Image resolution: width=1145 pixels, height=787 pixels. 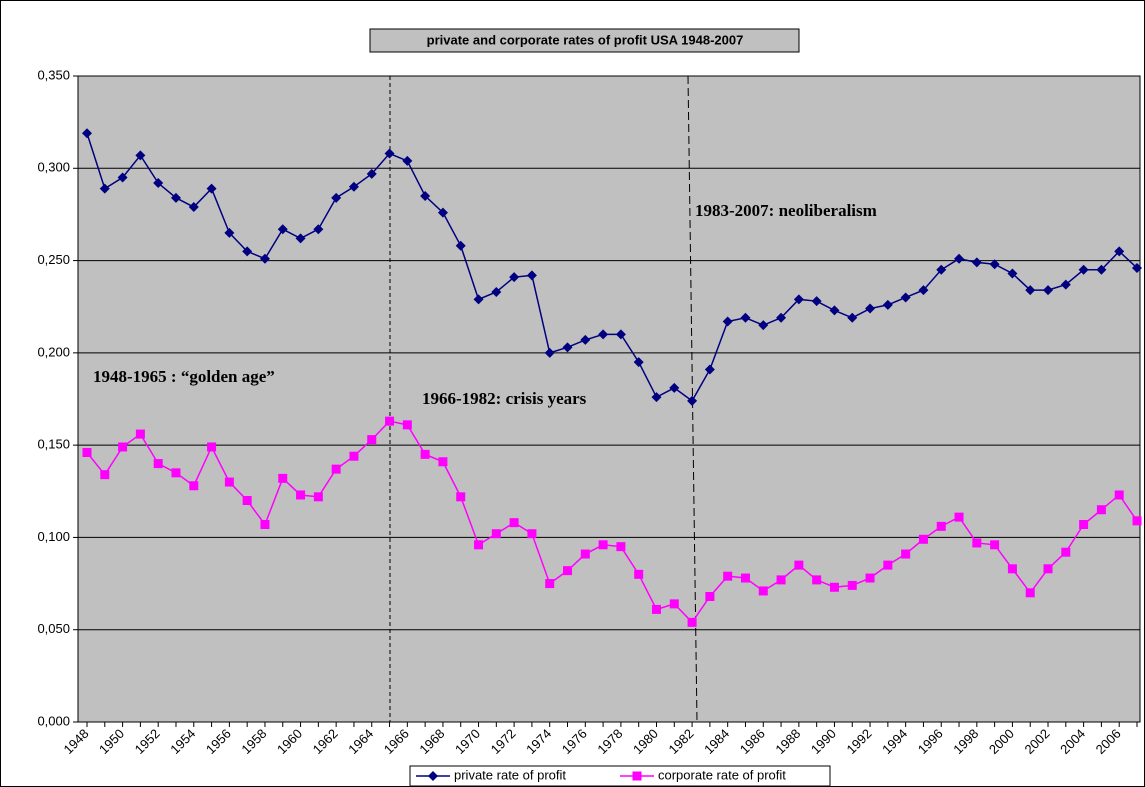 What do you see at coordinates (53, 351) in the screenshot?
I see `y-tick-label: 0,200` at bounding box center [53, 351].